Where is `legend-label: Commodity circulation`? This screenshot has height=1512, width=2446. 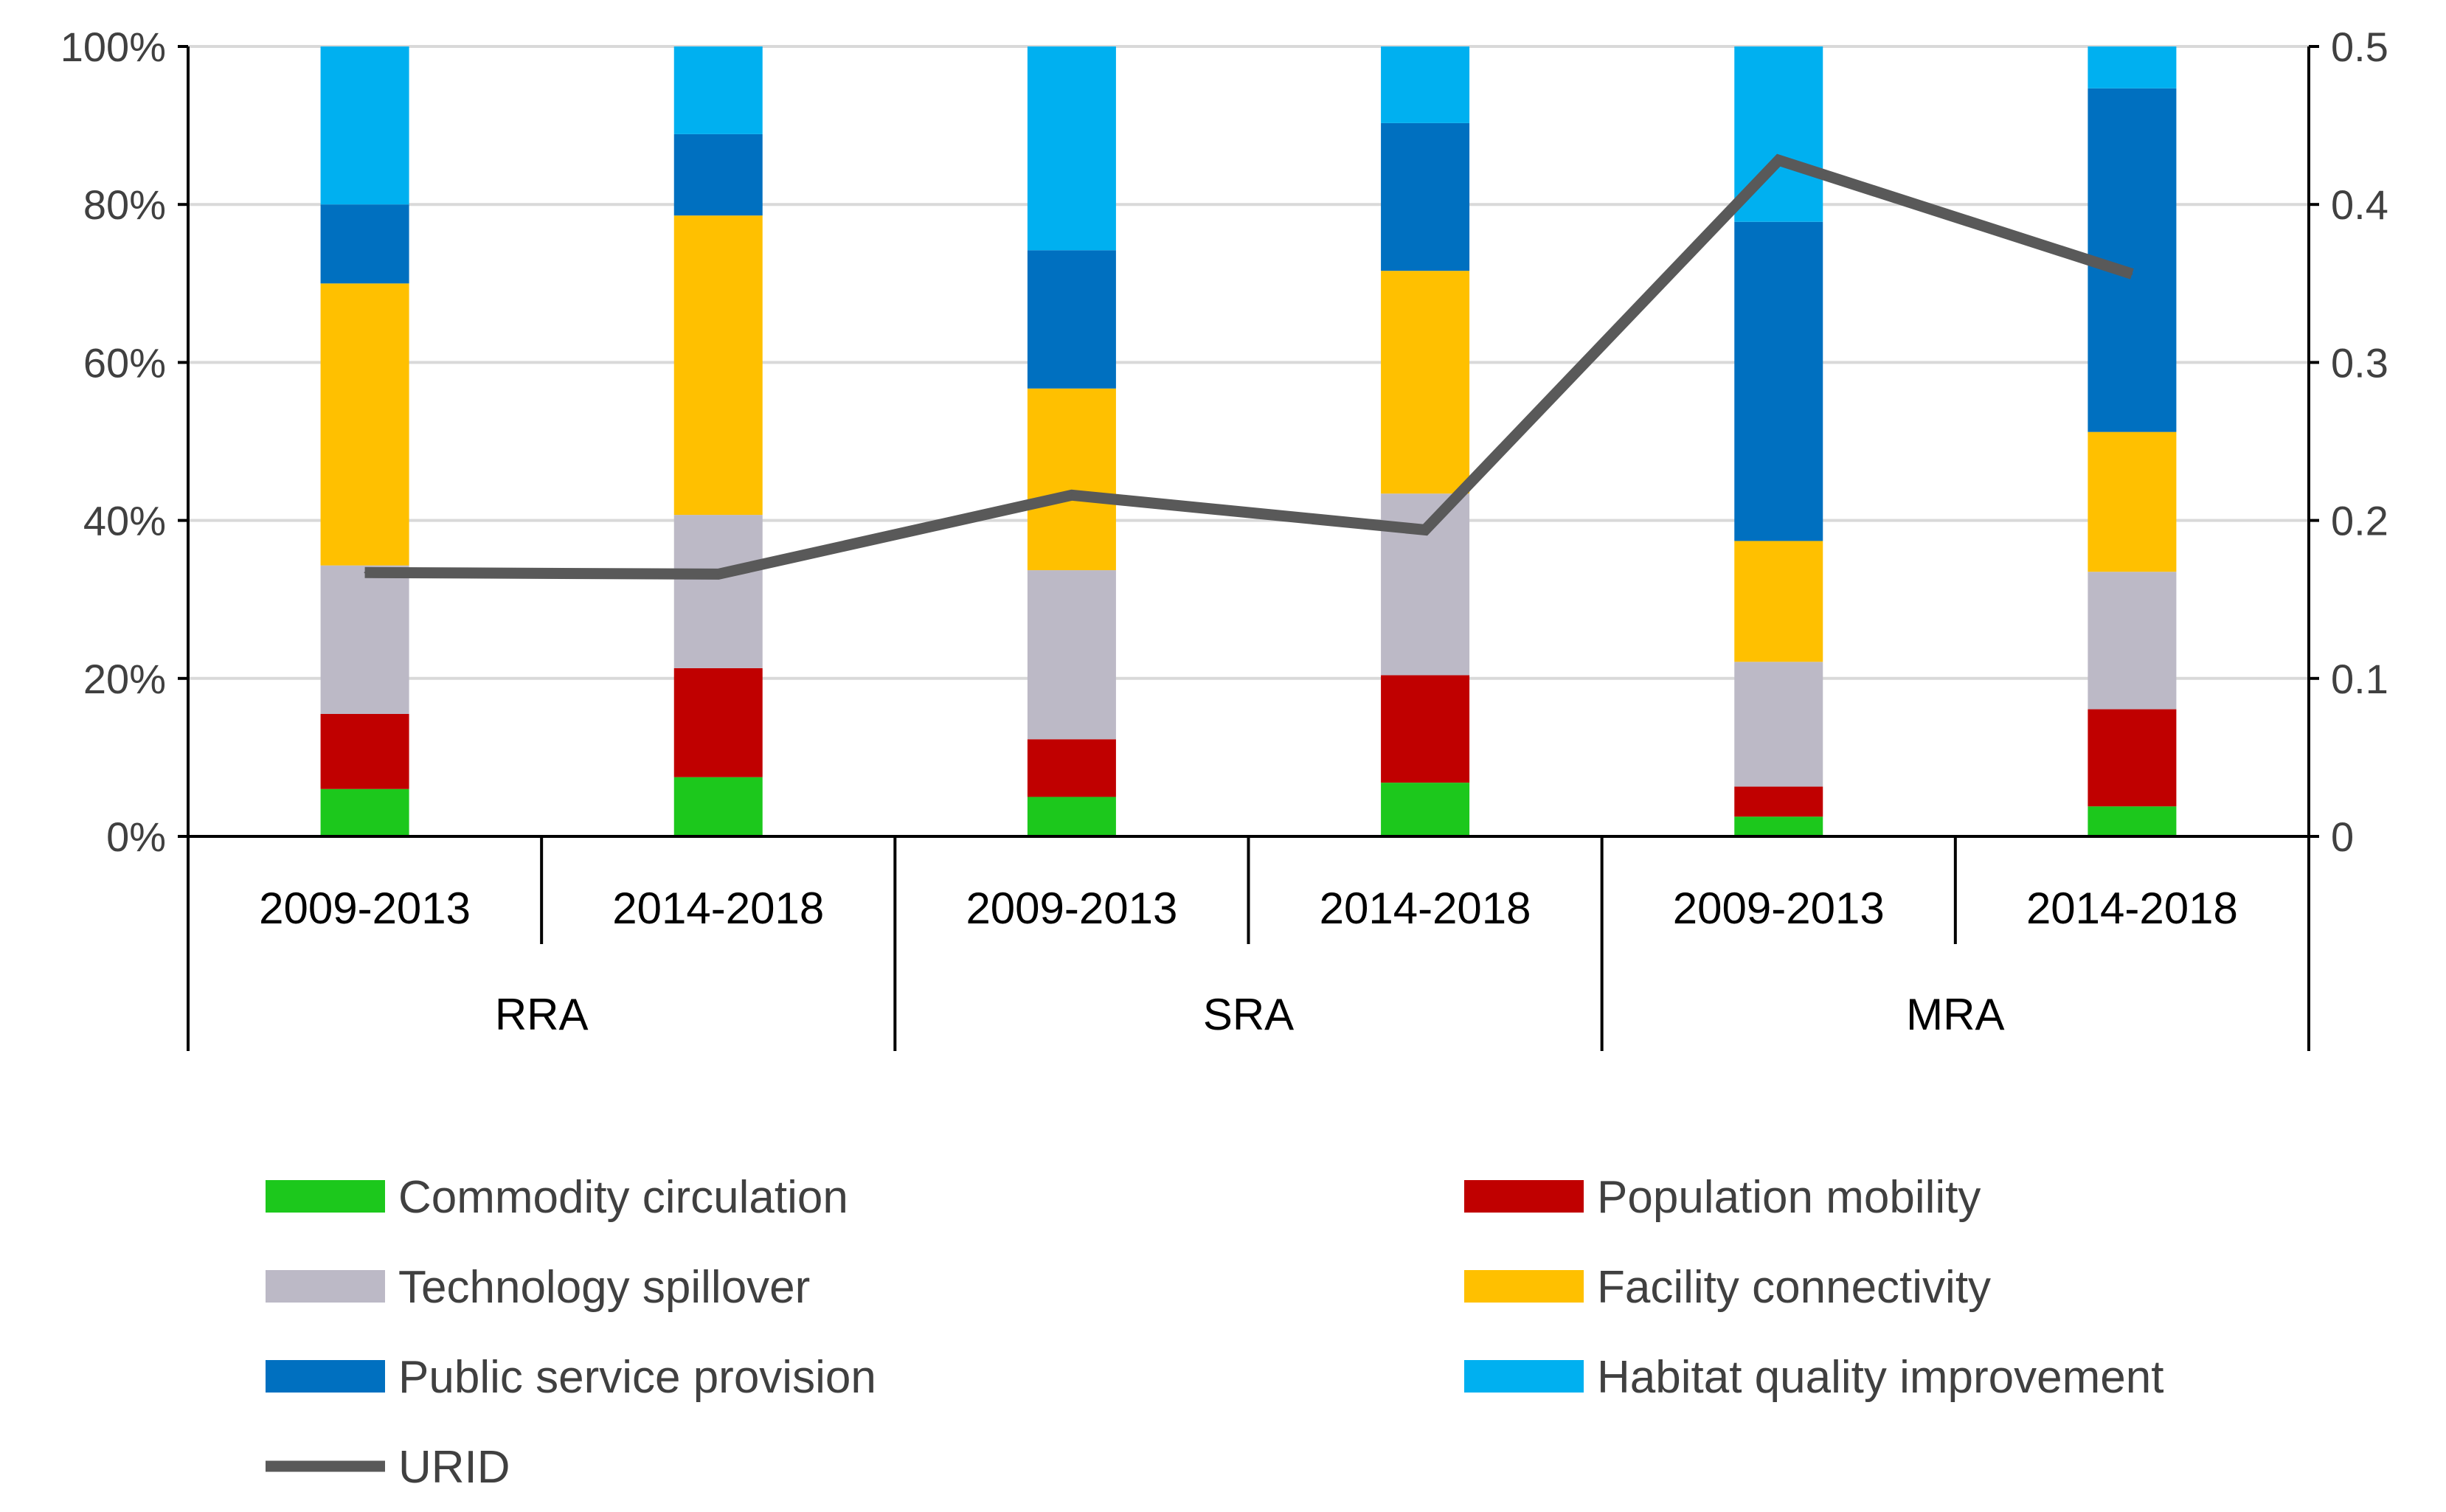 legend-label: Commodity circulation is located at coordinates (623, 1197).